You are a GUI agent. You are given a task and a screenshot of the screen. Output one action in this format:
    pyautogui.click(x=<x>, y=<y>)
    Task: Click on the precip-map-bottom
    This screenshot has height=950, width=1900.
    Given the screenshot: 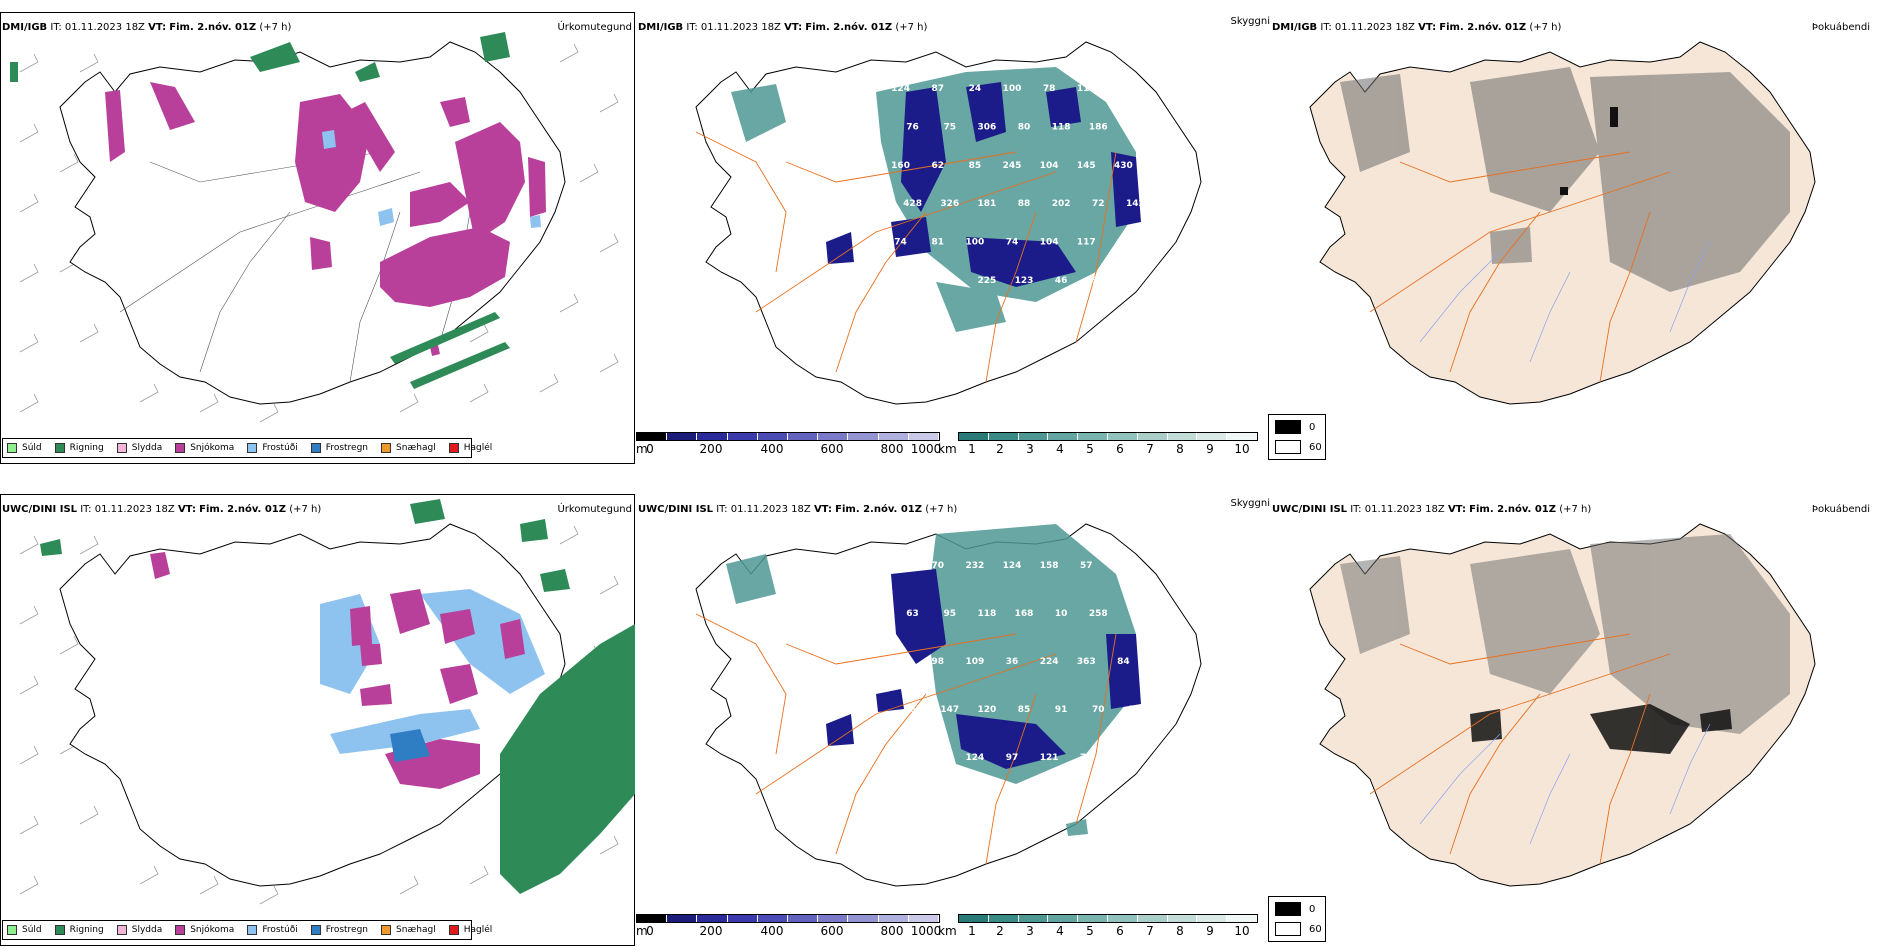 What is the action you would take?
    pyautogui.click(x=327, y=702)
    